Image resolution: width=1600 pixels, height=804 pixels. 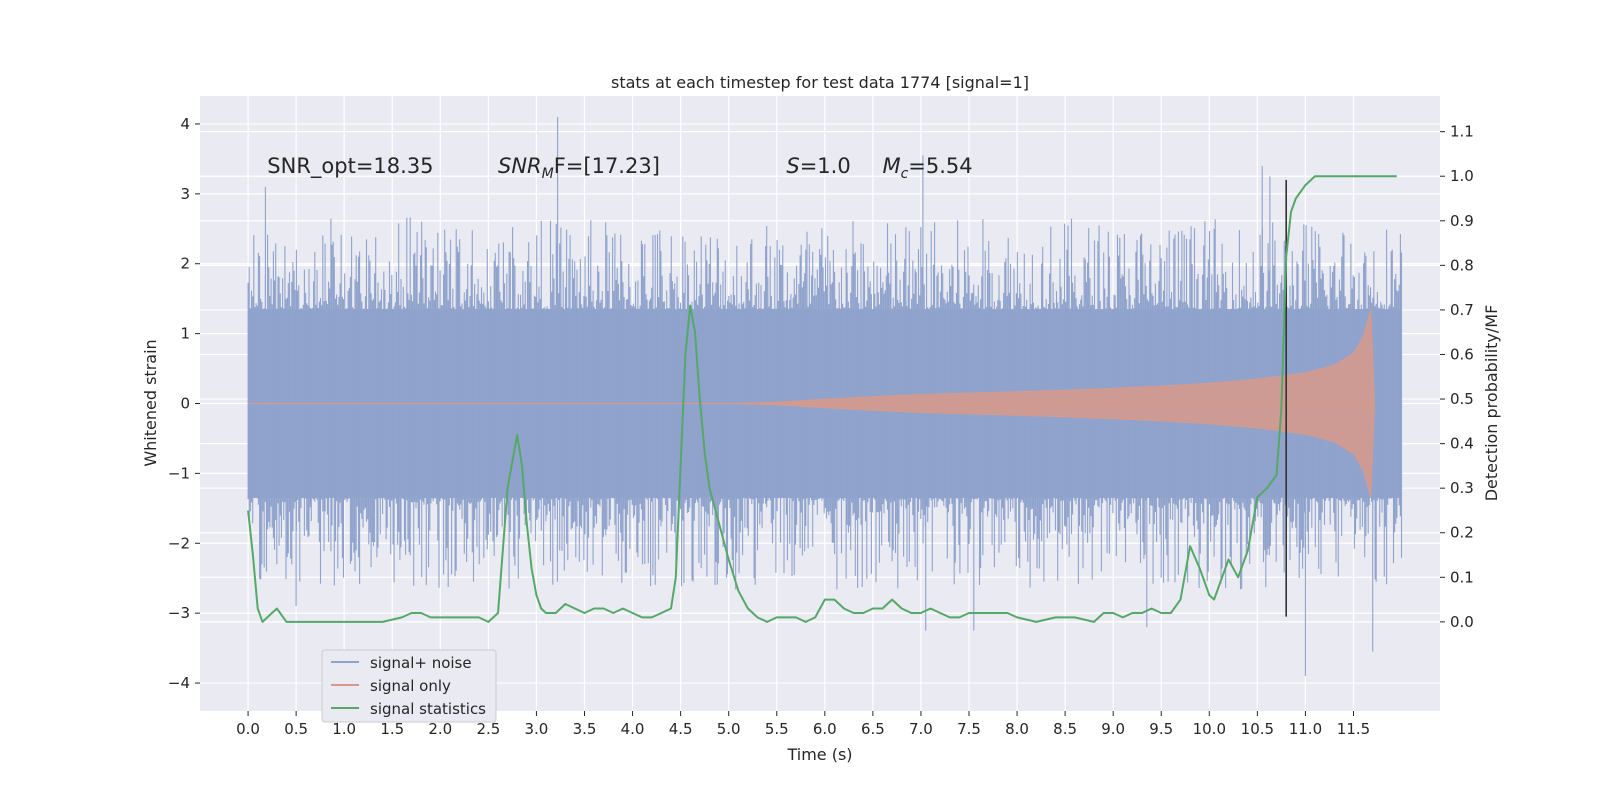 What do you see at coordinates (421, 663) in the screenshot?
I see `legend-label-signal-noise: signal+ noise` at bounding box center [421, 663].